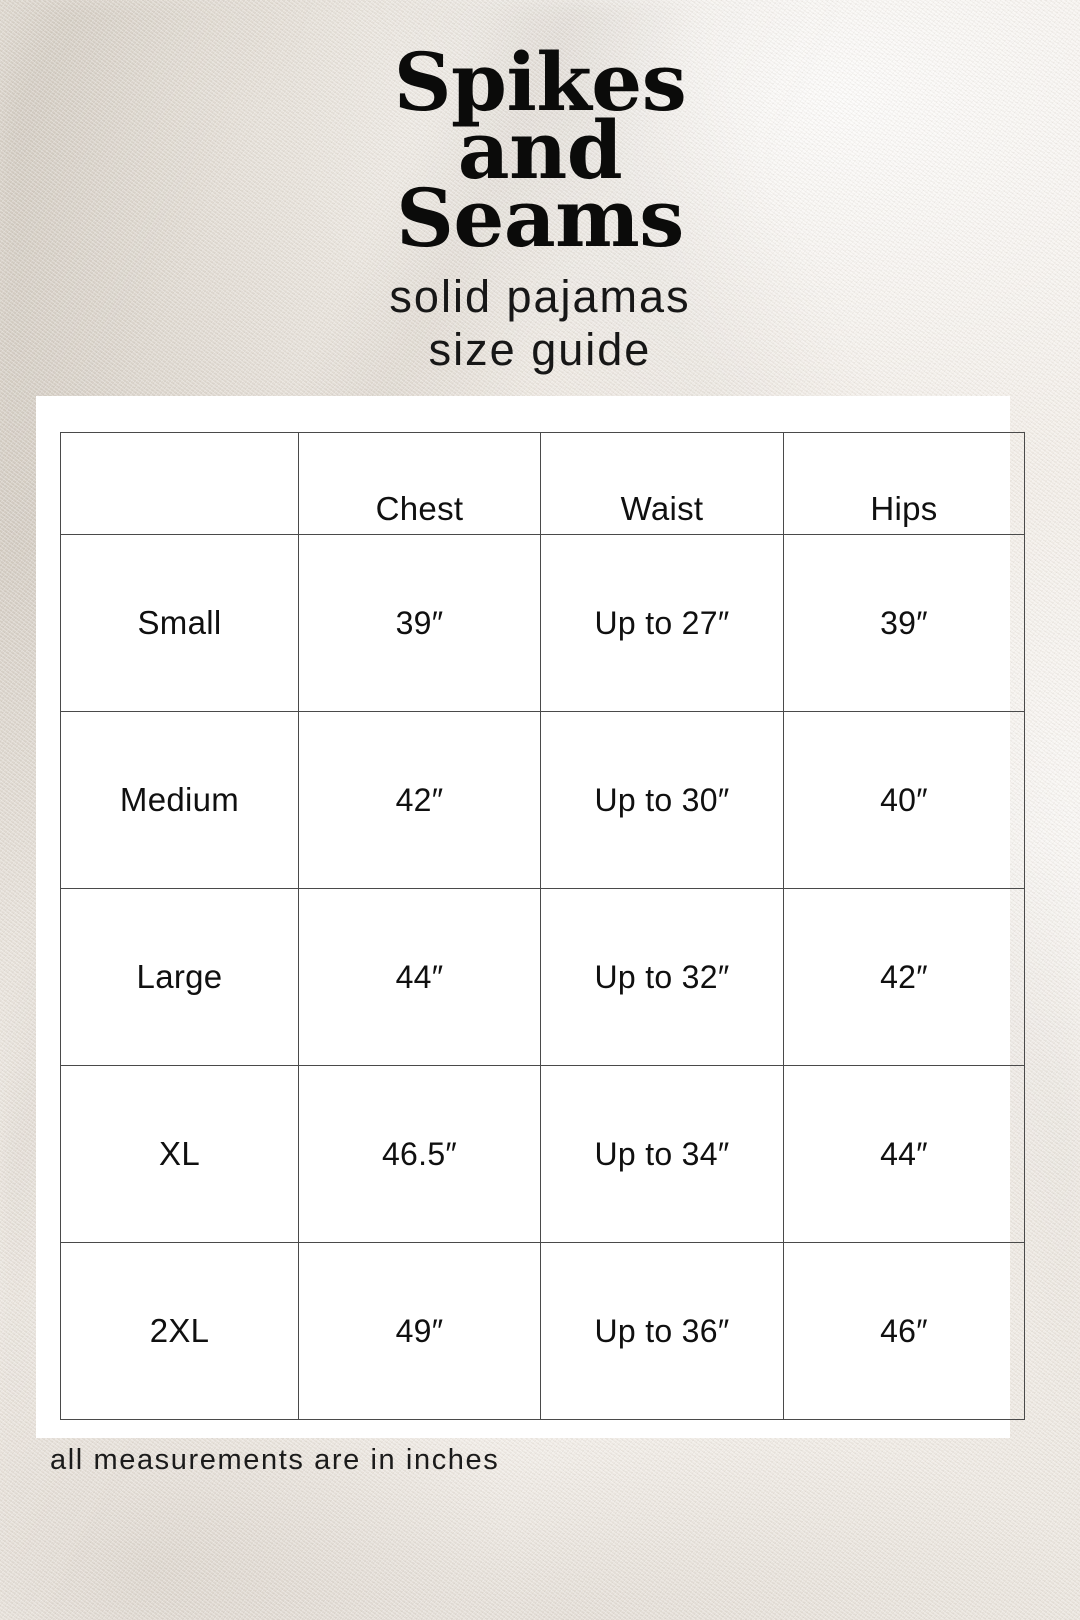 The image size is (1080, 1620). What do you see at coordinates (904, 1331) in the screenshot?
I see `cell-hips: 46″` at bounding box center [904, 1331].